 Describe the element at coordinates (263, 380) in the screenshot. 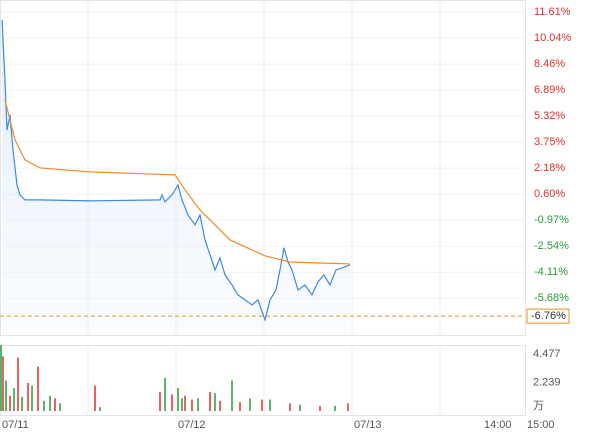

I see `volume-frame` at that location.